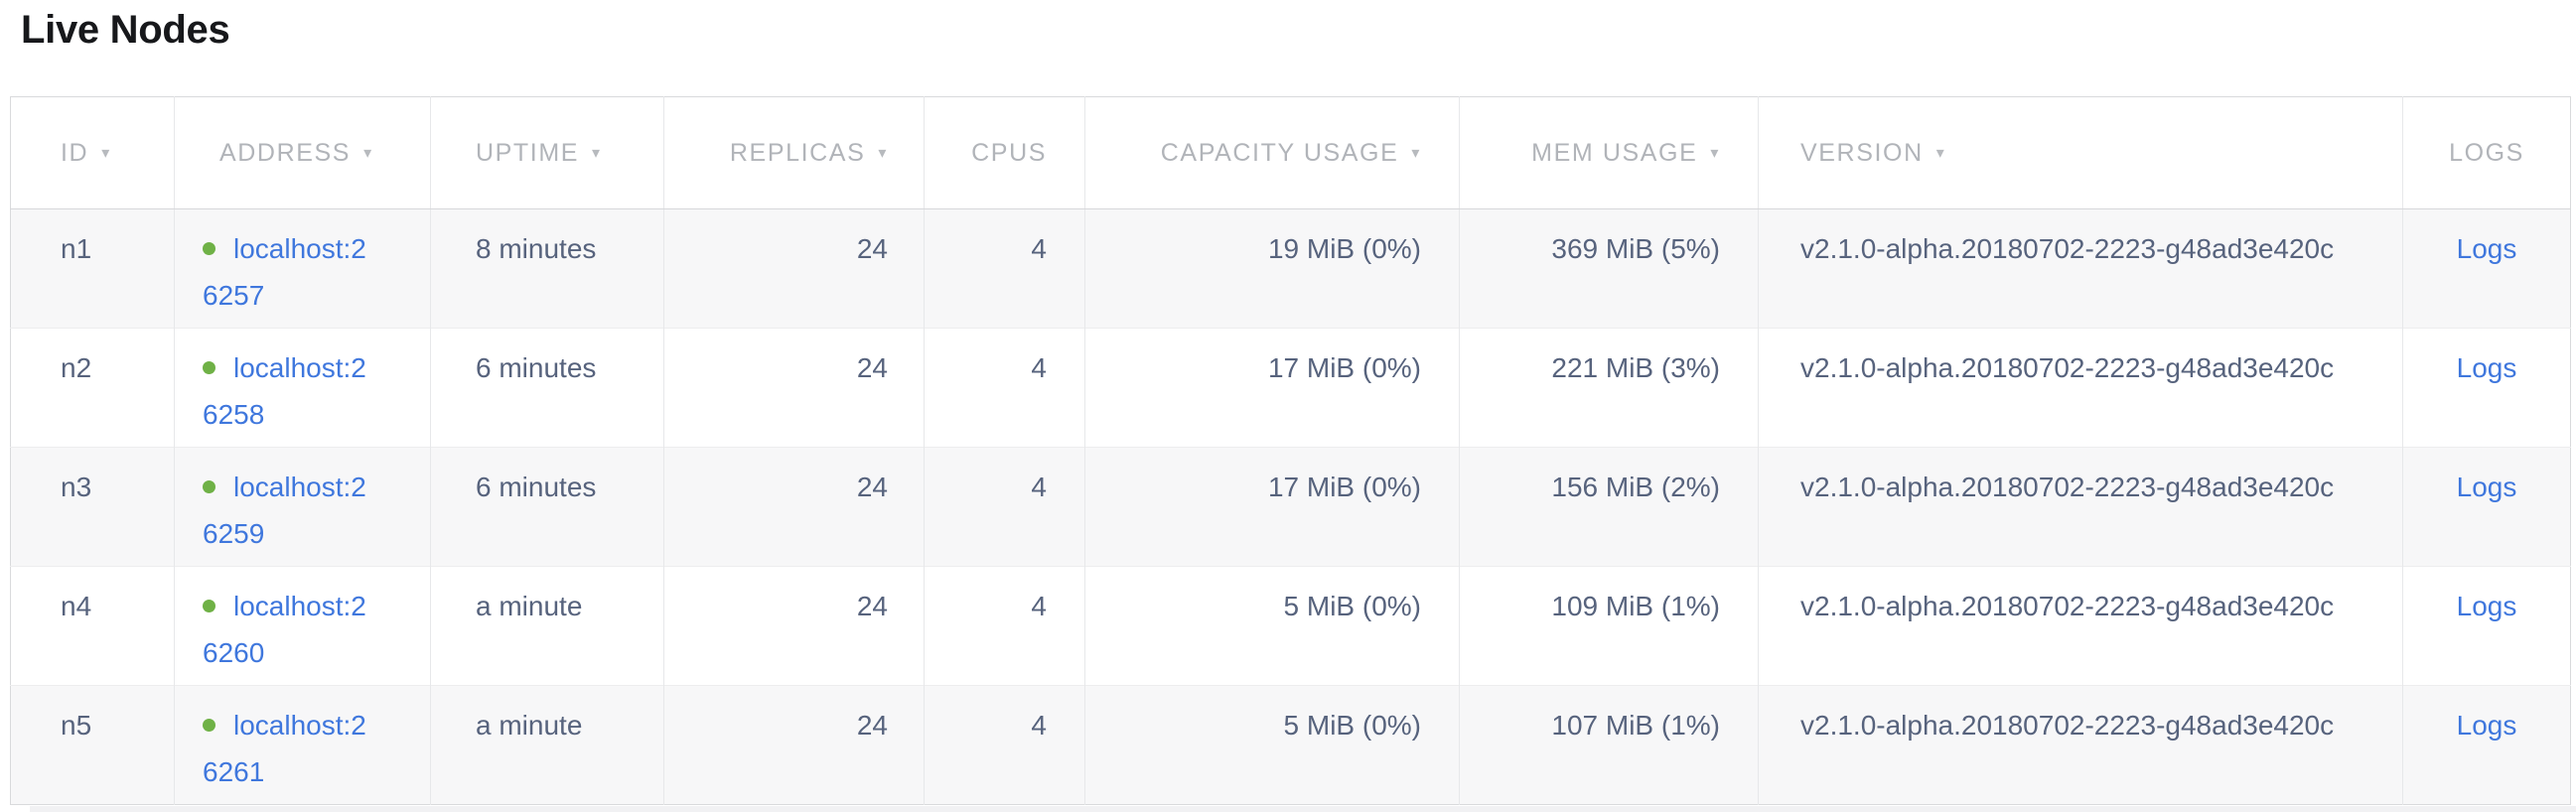 The width and height of the screenshot is (2576, 812). What do you see at coordinates (1609, 268) in the screenshot?
I see `node-mem-usage: 369 MiB (5%)` at bounding box center [1609, 268].